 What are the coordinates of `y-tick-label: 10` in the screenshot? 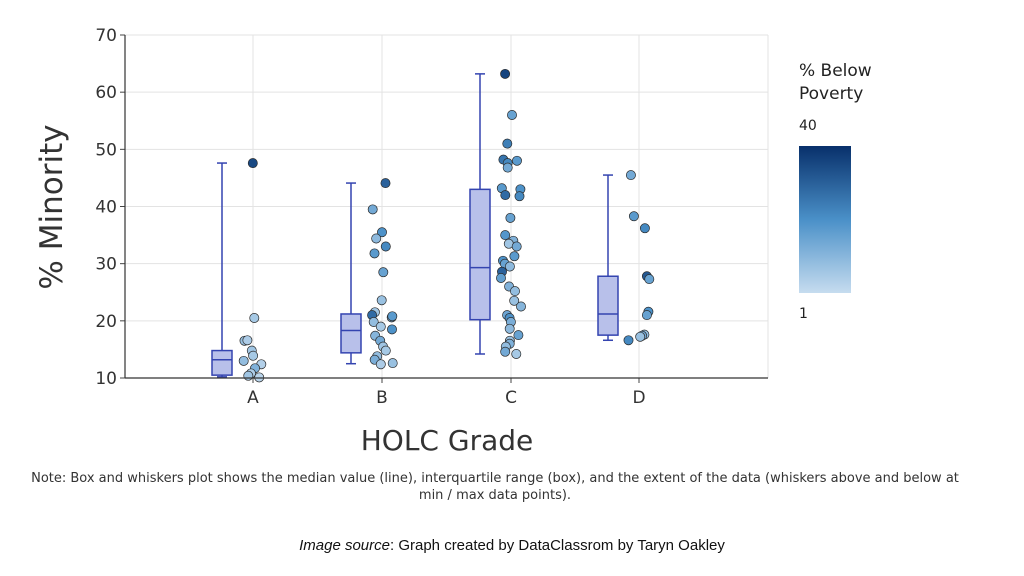 It's located at (106, 379).